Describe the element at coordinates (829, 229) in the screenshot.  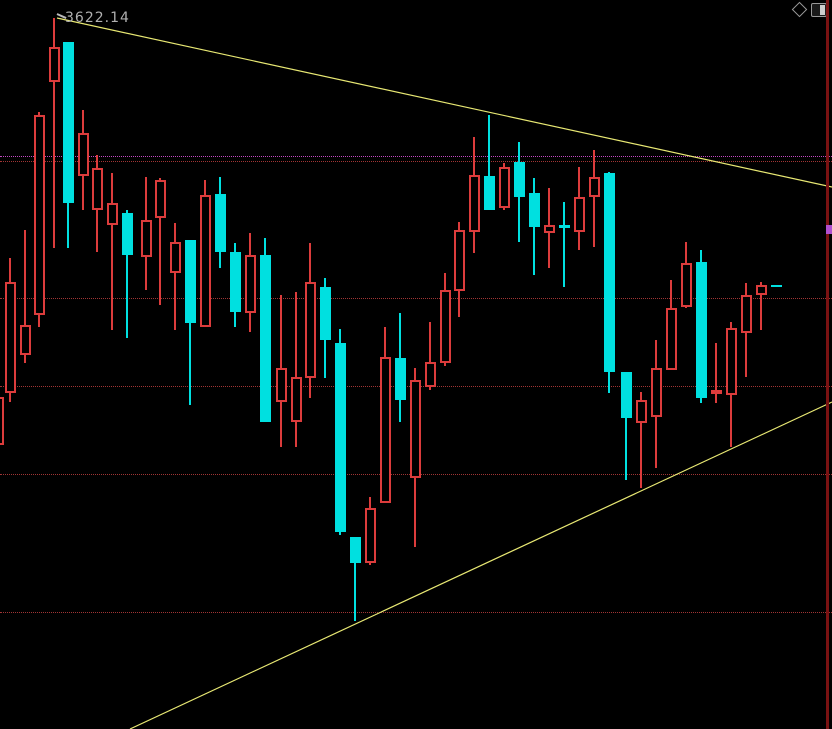
I see `right-edge-marker` at that location.